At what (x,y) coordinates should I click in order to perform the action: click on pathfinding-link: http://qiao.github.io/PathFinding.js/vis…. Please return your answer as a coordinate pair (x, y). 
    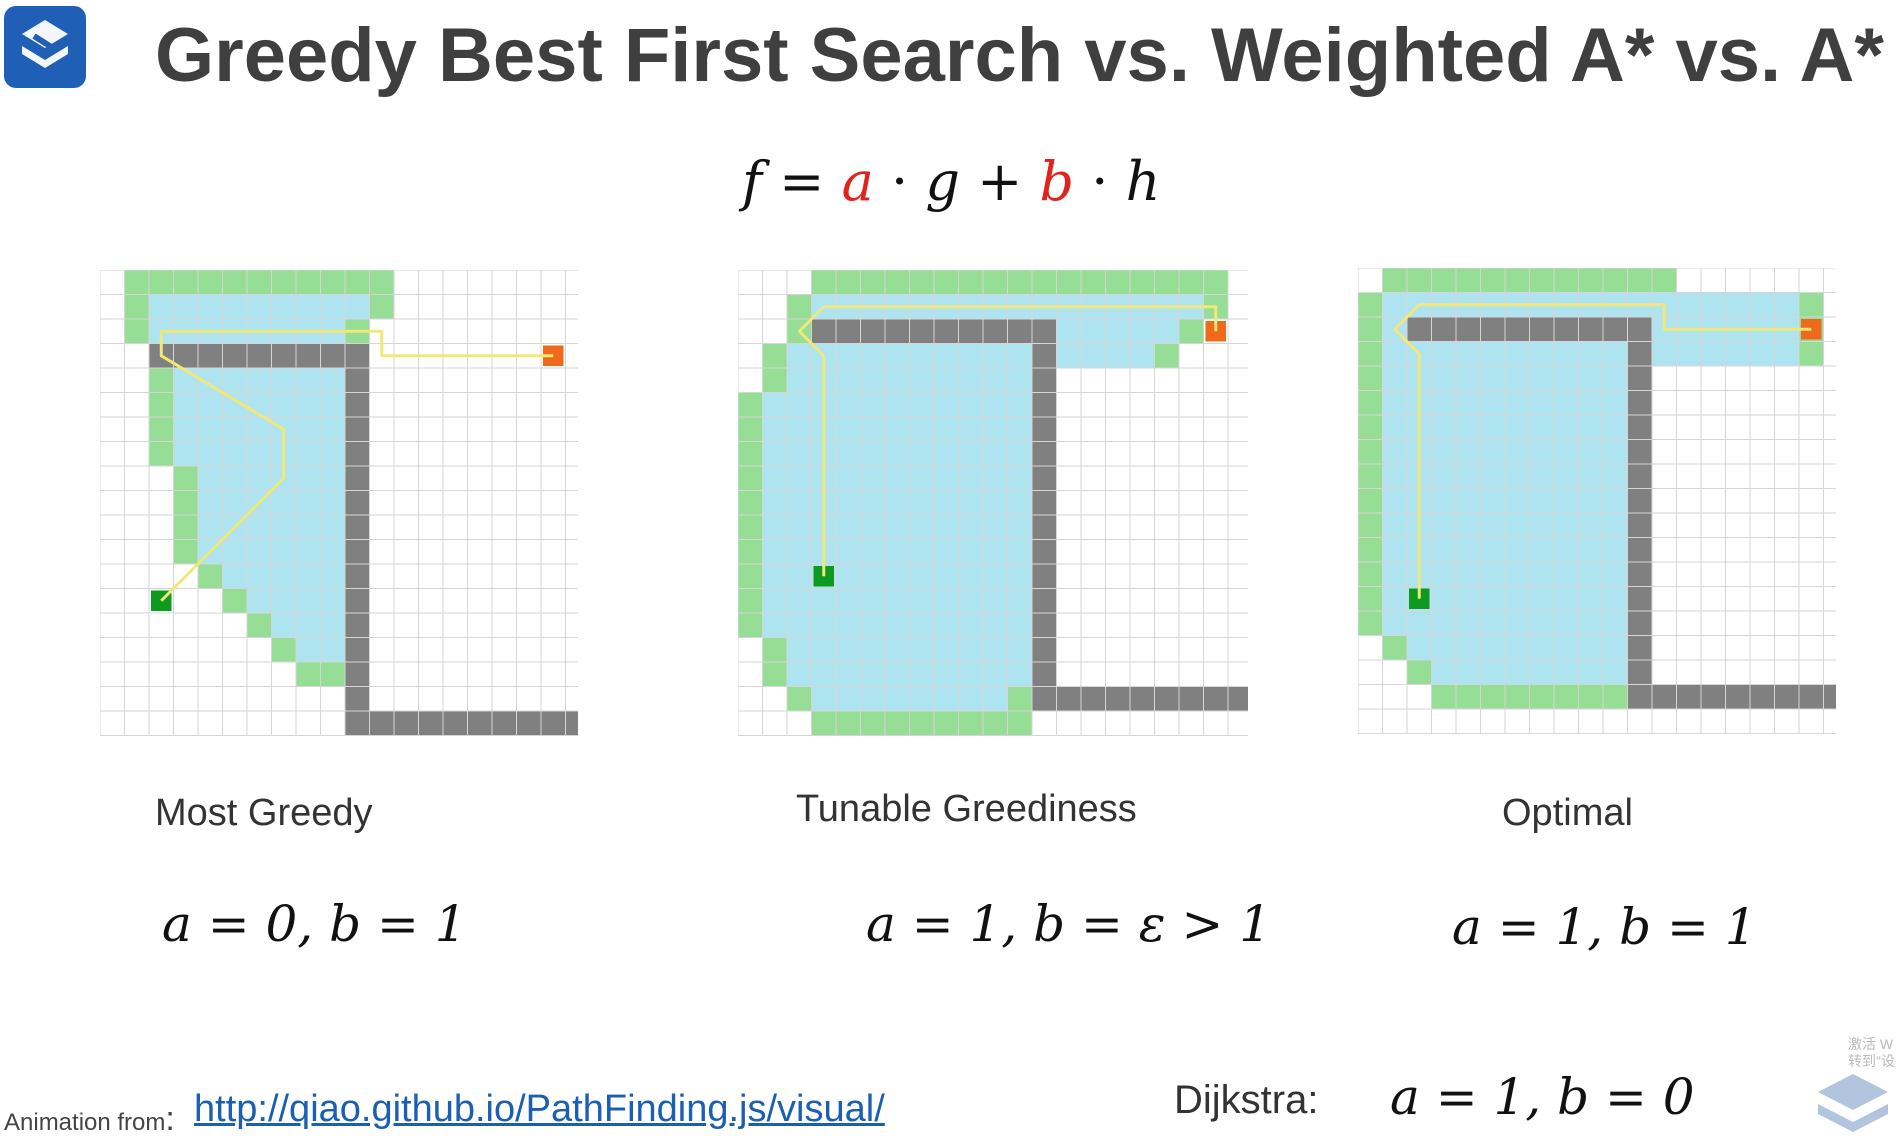
    Looking at the image, I should click on (539, 1109).